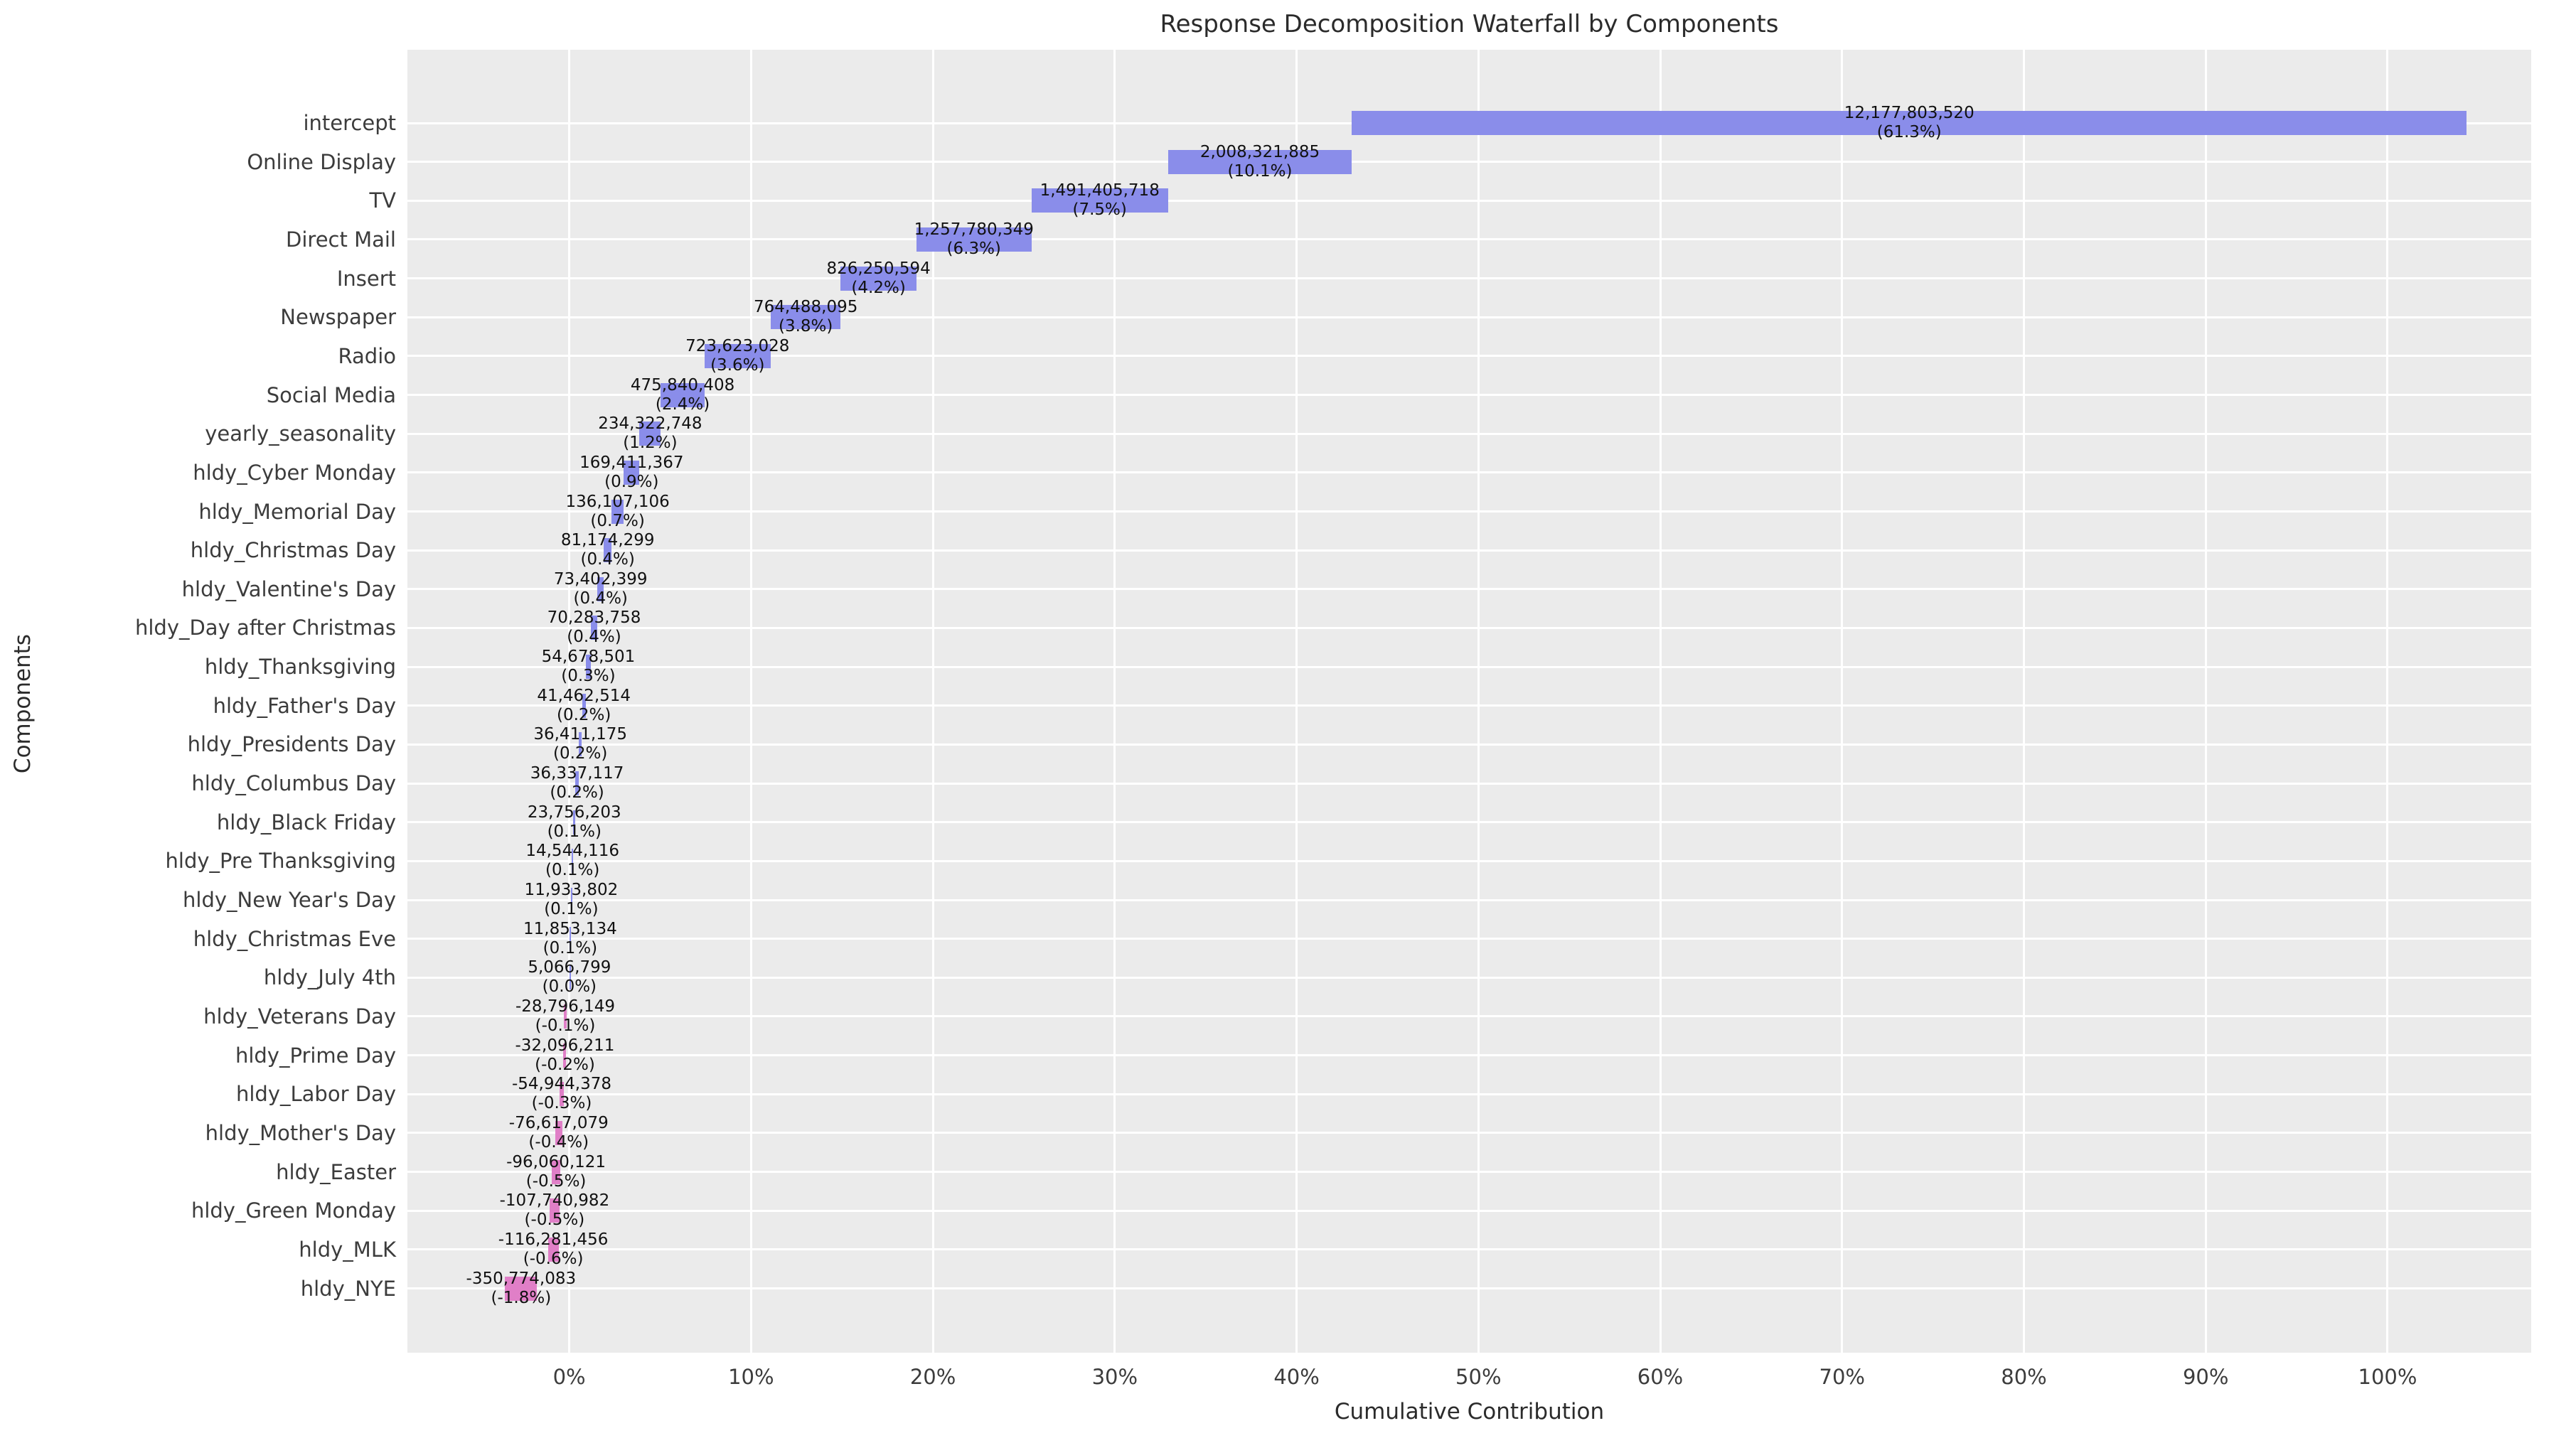  Describe the element at coordinates (265, 628) in the screenshot. I see `y-tick-hldy-day-after-christmas: hldy_Day after Christmas` at that location.